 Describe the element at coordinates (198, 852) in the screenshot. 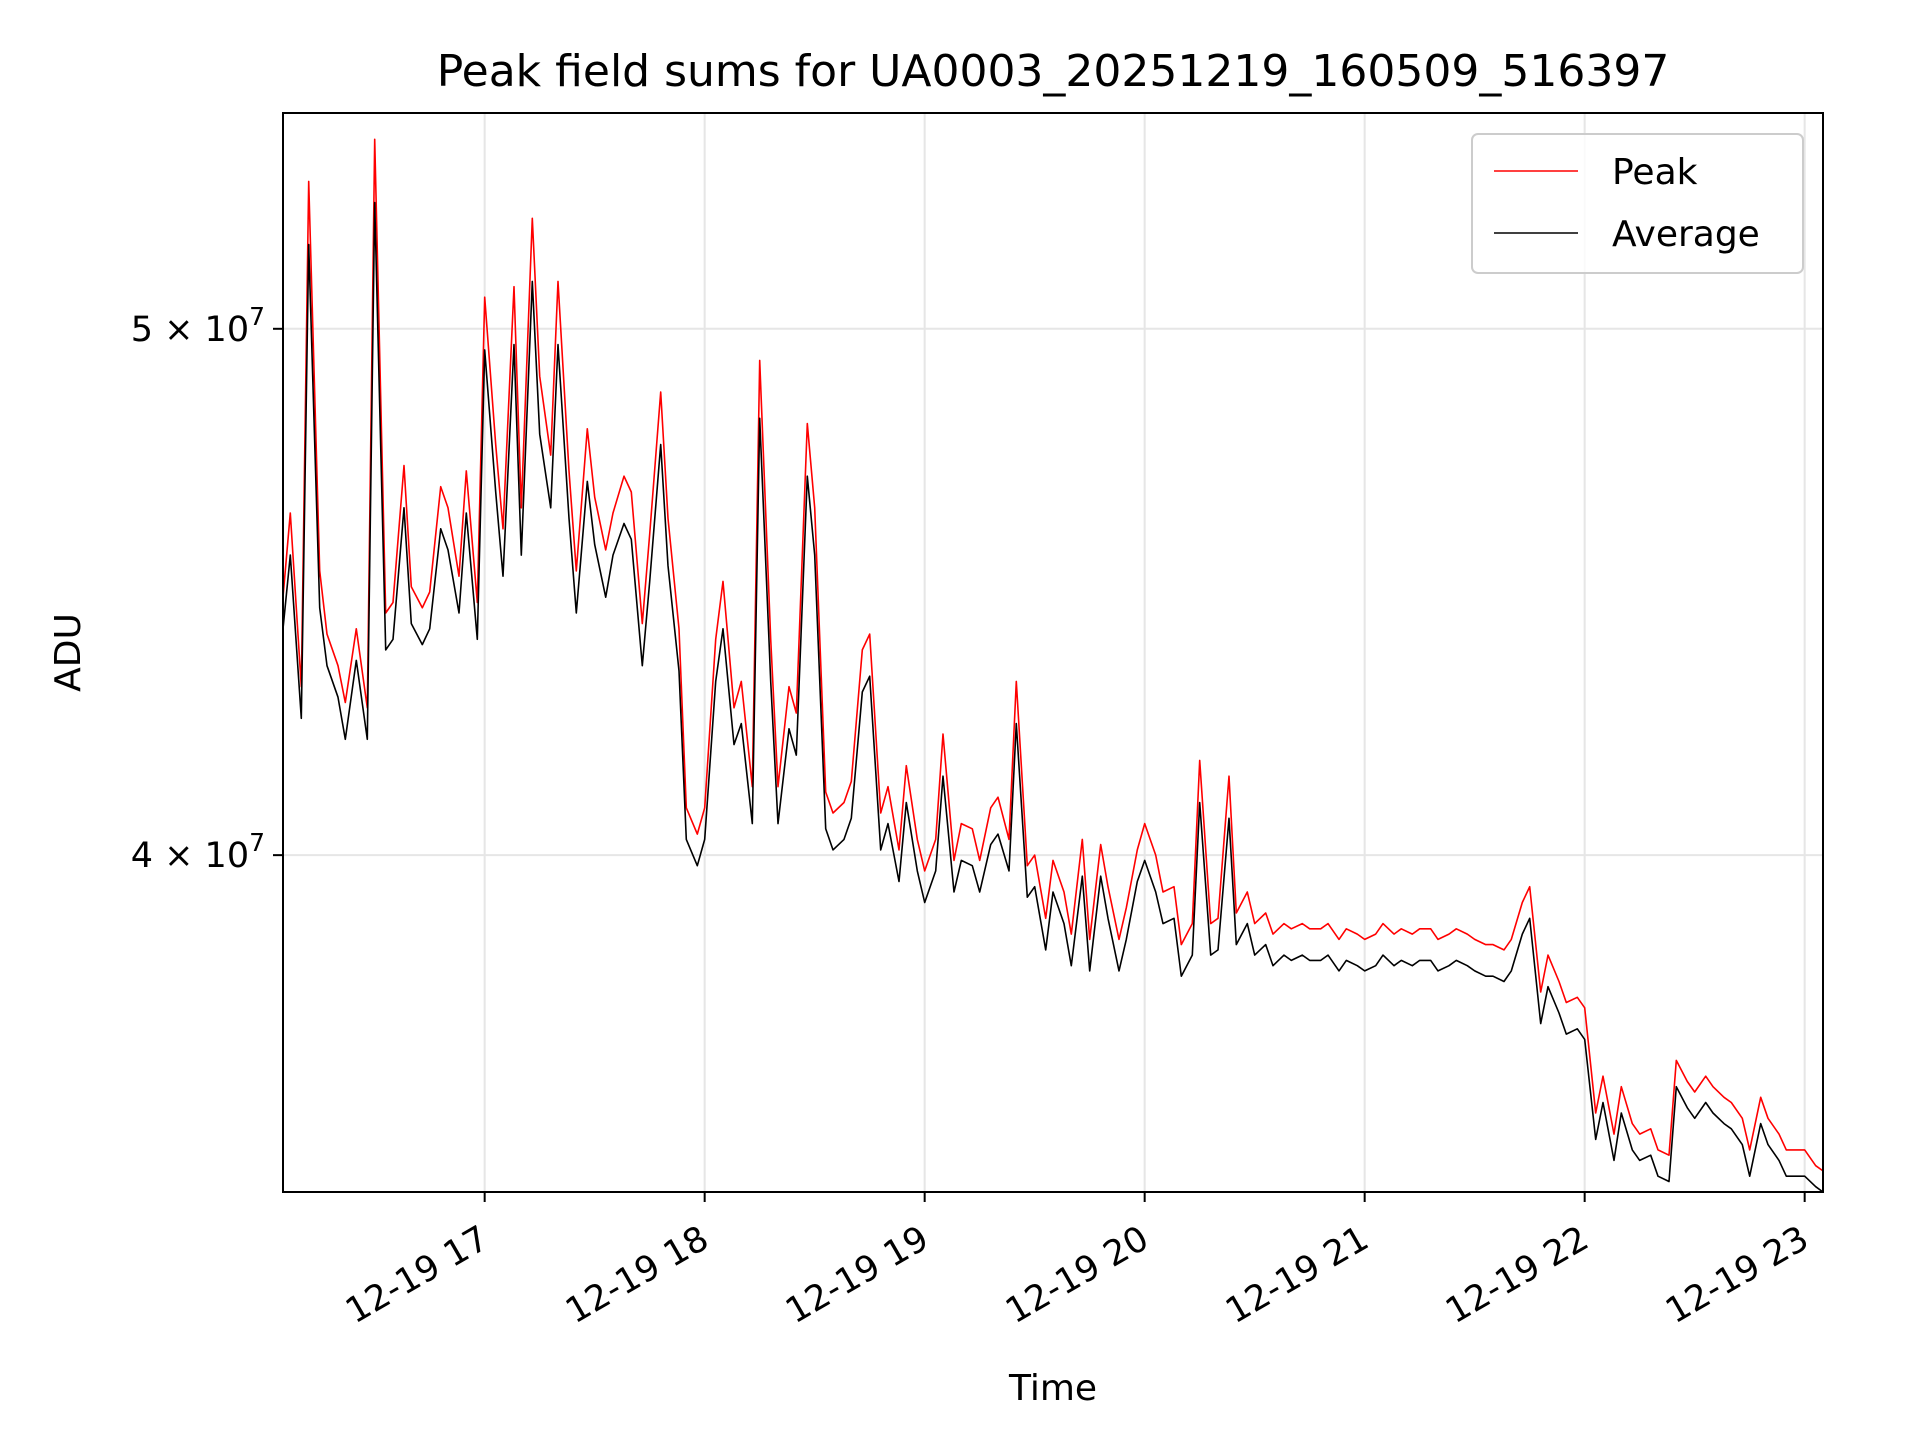

I see `y-tick-label: 4 × 107` at that location.